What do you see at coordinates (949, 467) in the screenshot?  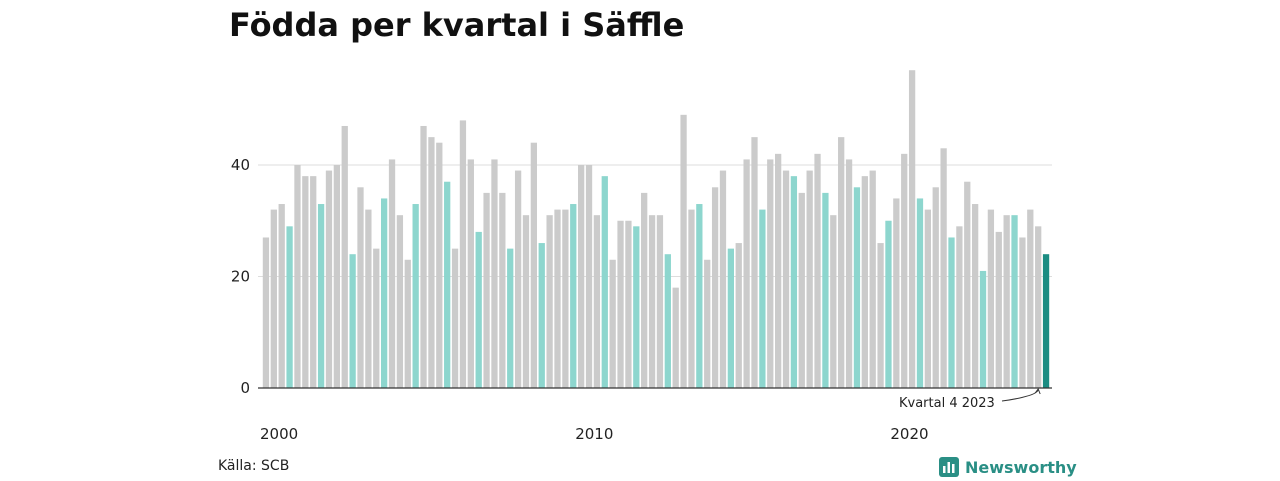 I see `newsworthy-logo-icon` at bounding box center [949, 467].